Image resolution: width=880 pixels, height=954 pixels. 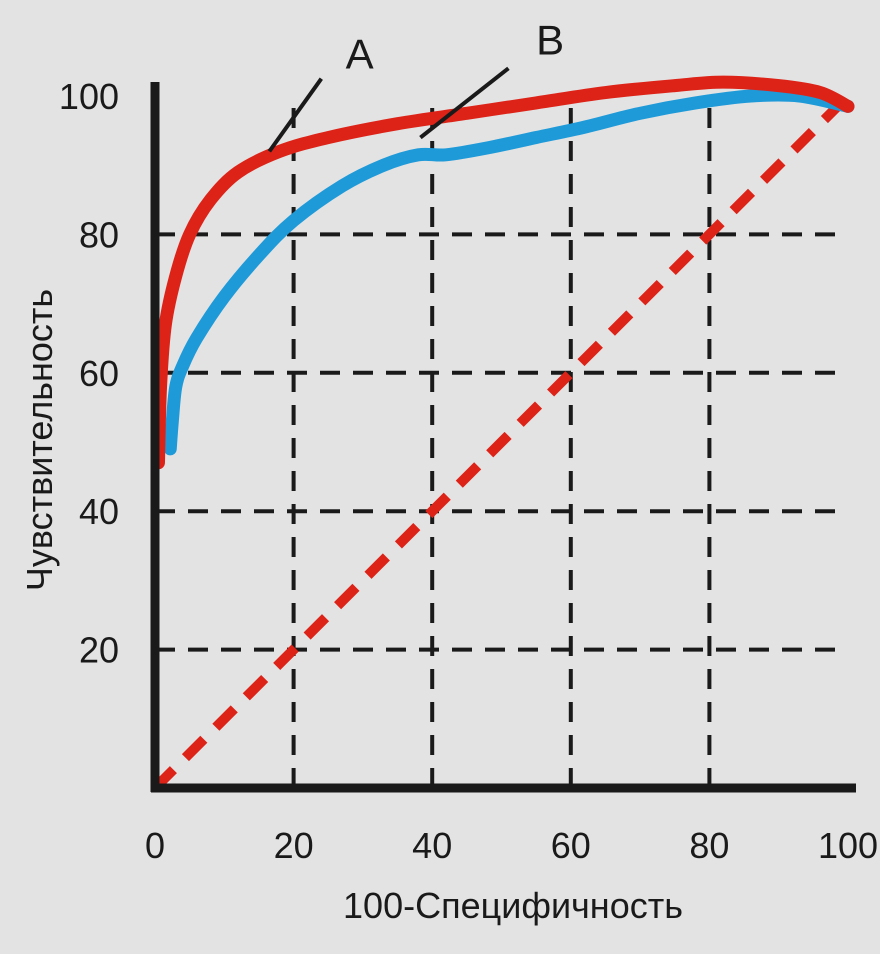 I want to click on y-tick-label-100: 100, so click(x=89, y=96).